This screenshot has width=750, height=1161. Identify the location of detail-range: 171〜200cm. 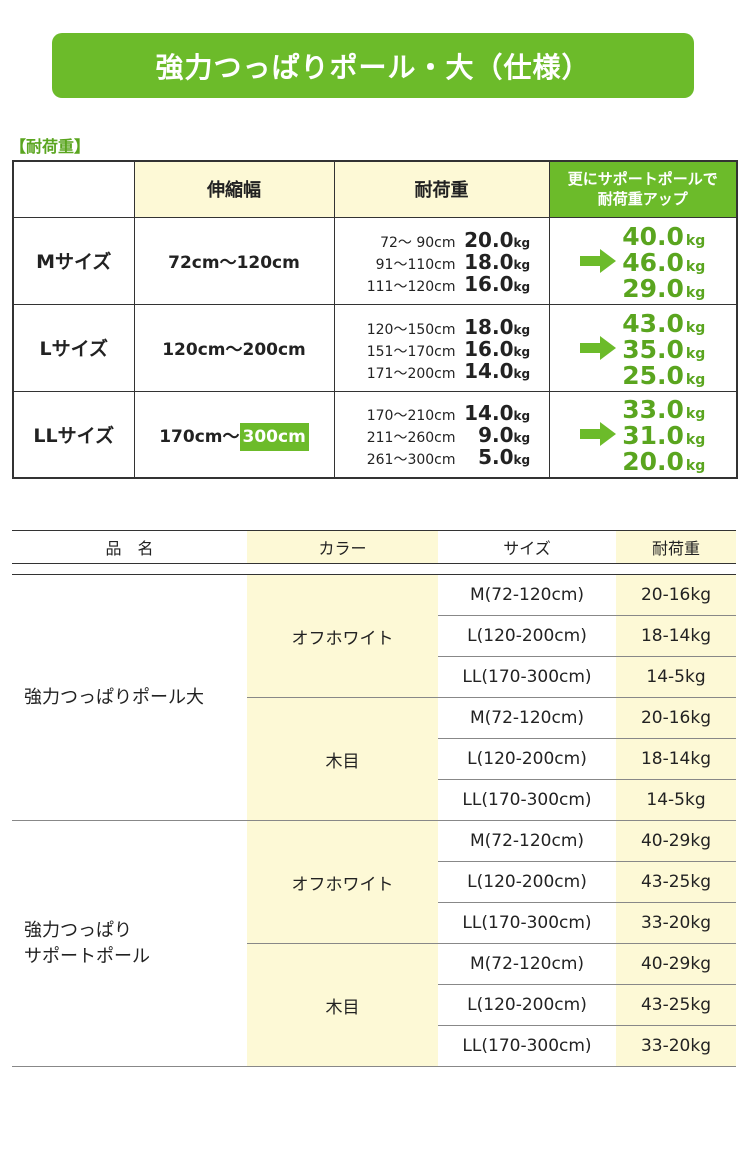
(411, 373).